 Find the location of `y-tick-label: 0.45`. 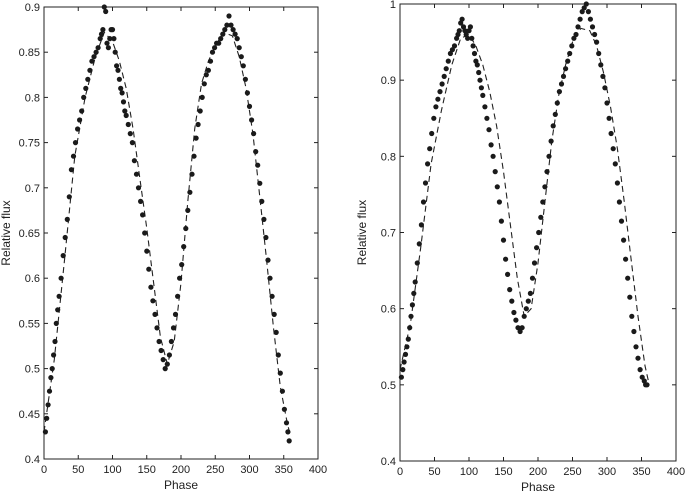

y-tick-label: 0.45 is located at coordinates (29, 415).